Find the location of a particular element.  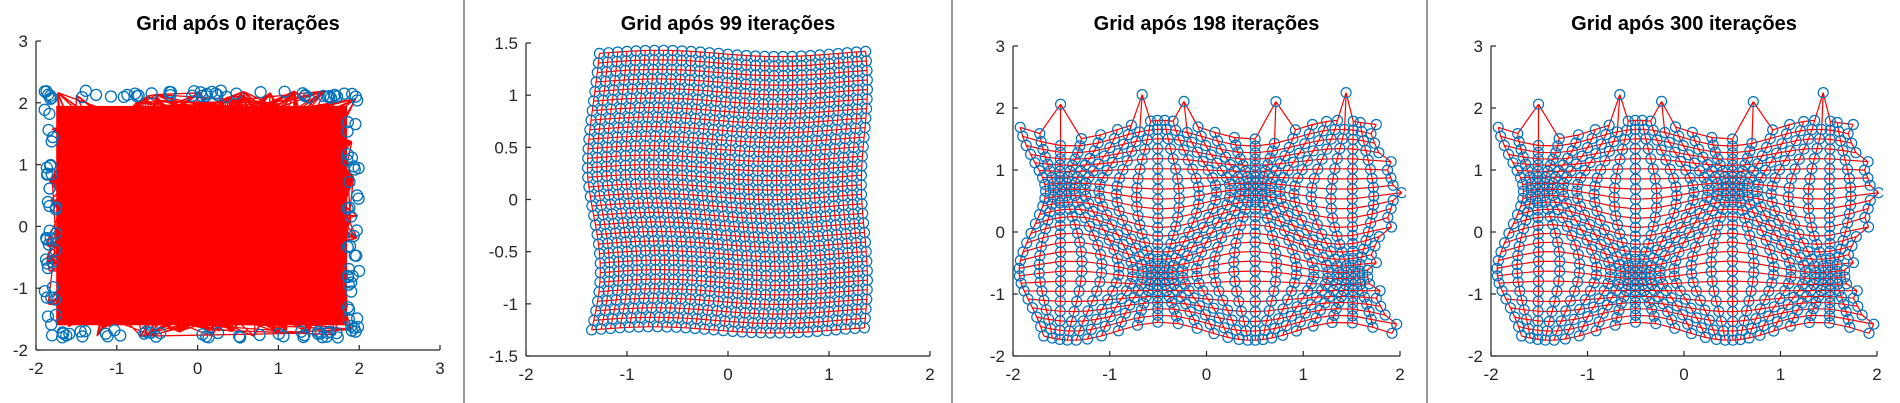

chart-title: Grid após 198 iterações is located at coordinates (1207, 24).